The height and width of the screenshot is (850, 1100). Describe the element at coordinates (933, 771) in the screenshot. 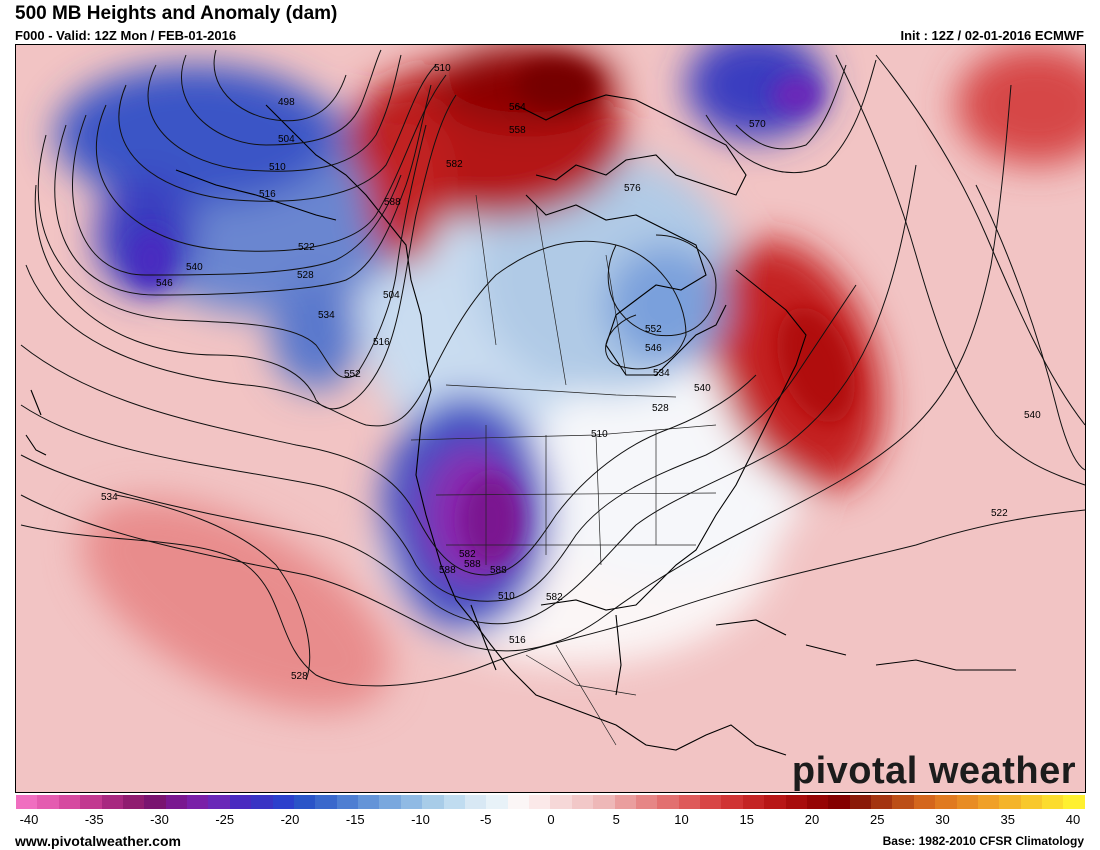

I see `watermark: pivotal weather` at that location.